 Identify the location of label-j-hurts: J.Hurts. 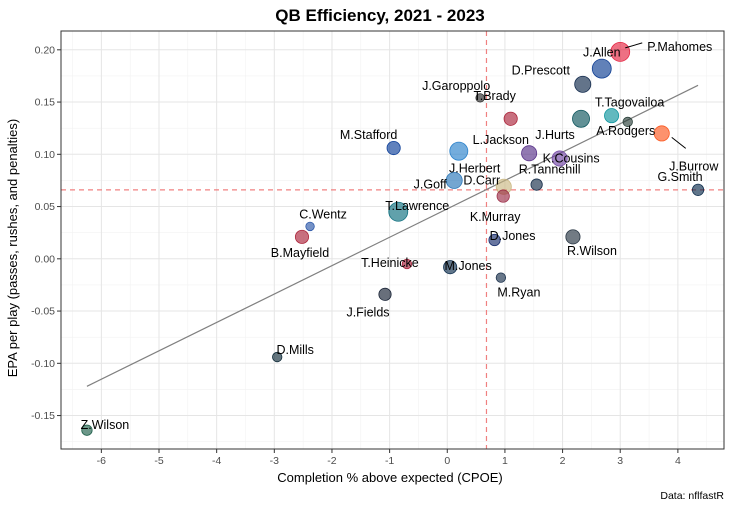
(555, 135).